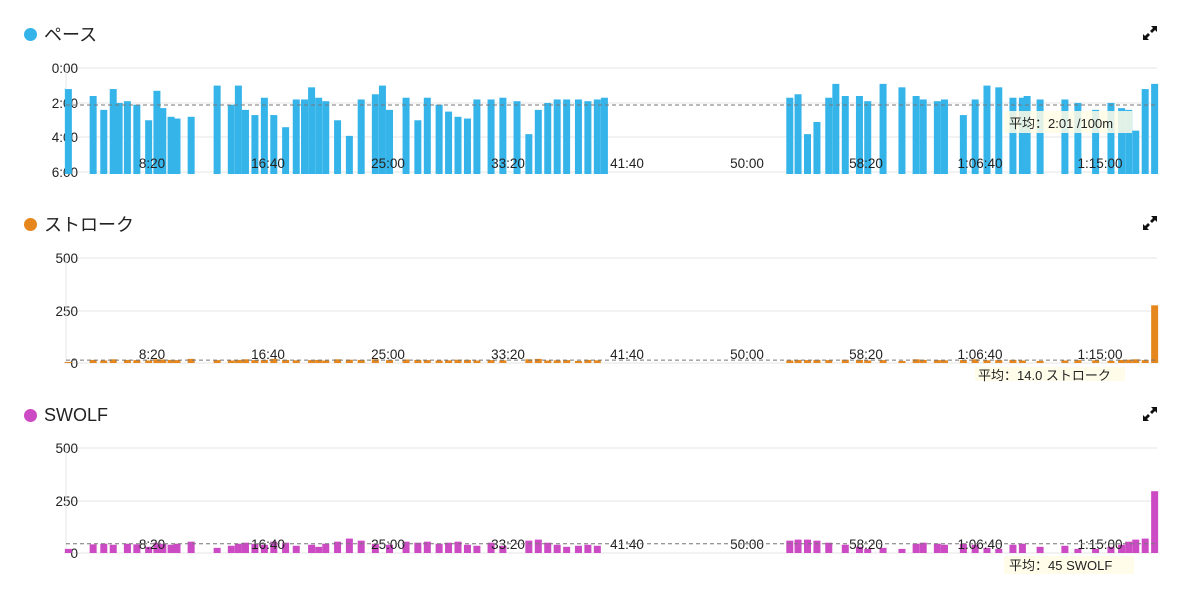  What do you see at coordinates (66, 448) in the screenshot?
I see `y-tick-label: 500` at bounding box center [66, 448].